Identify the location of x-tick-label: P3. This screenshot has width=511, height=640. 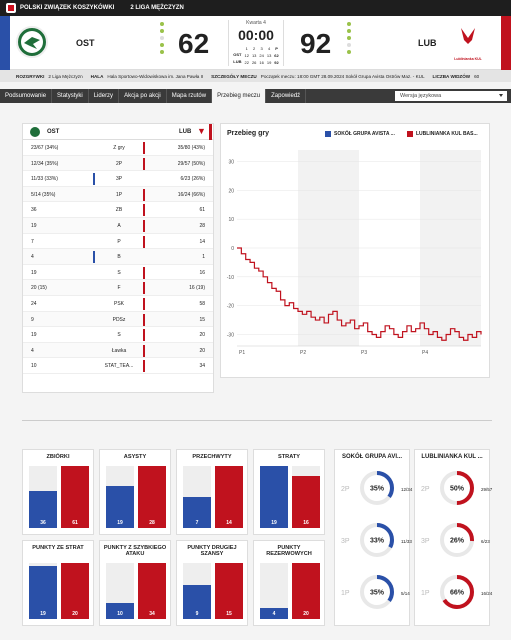
(364, 353).